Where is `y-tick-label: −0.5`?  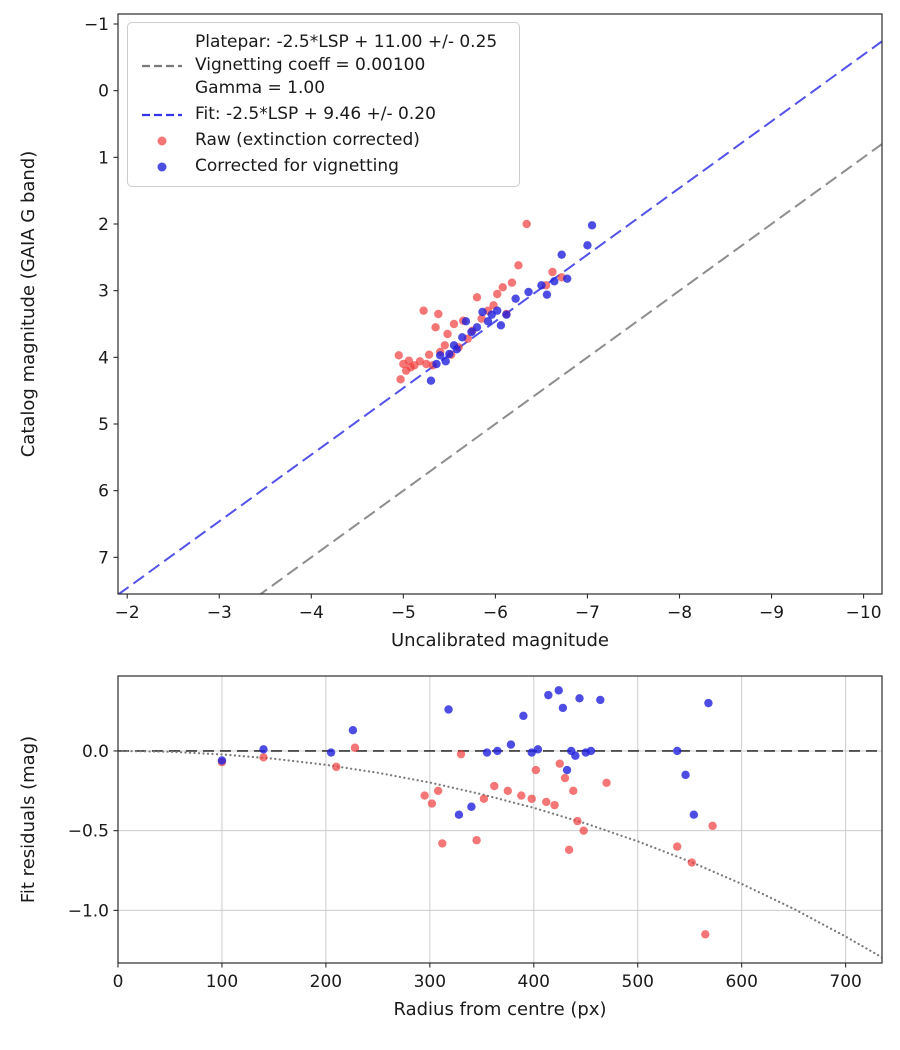
y-tick-label: −0.5 is located at coordinates (88, 832).